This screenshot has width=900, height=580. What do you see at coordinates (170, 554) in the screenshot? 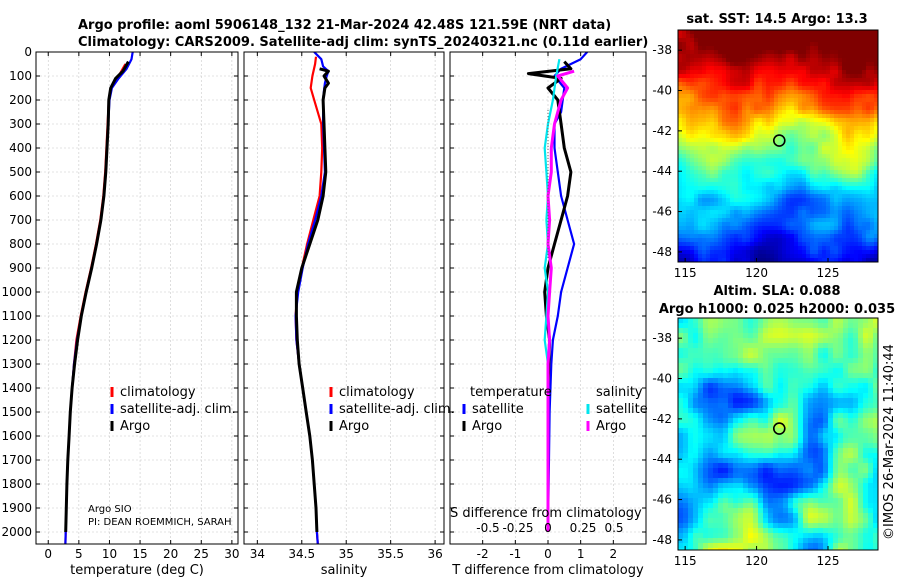
I see `x-tick-label: 20` at bounding box center [170, 554].